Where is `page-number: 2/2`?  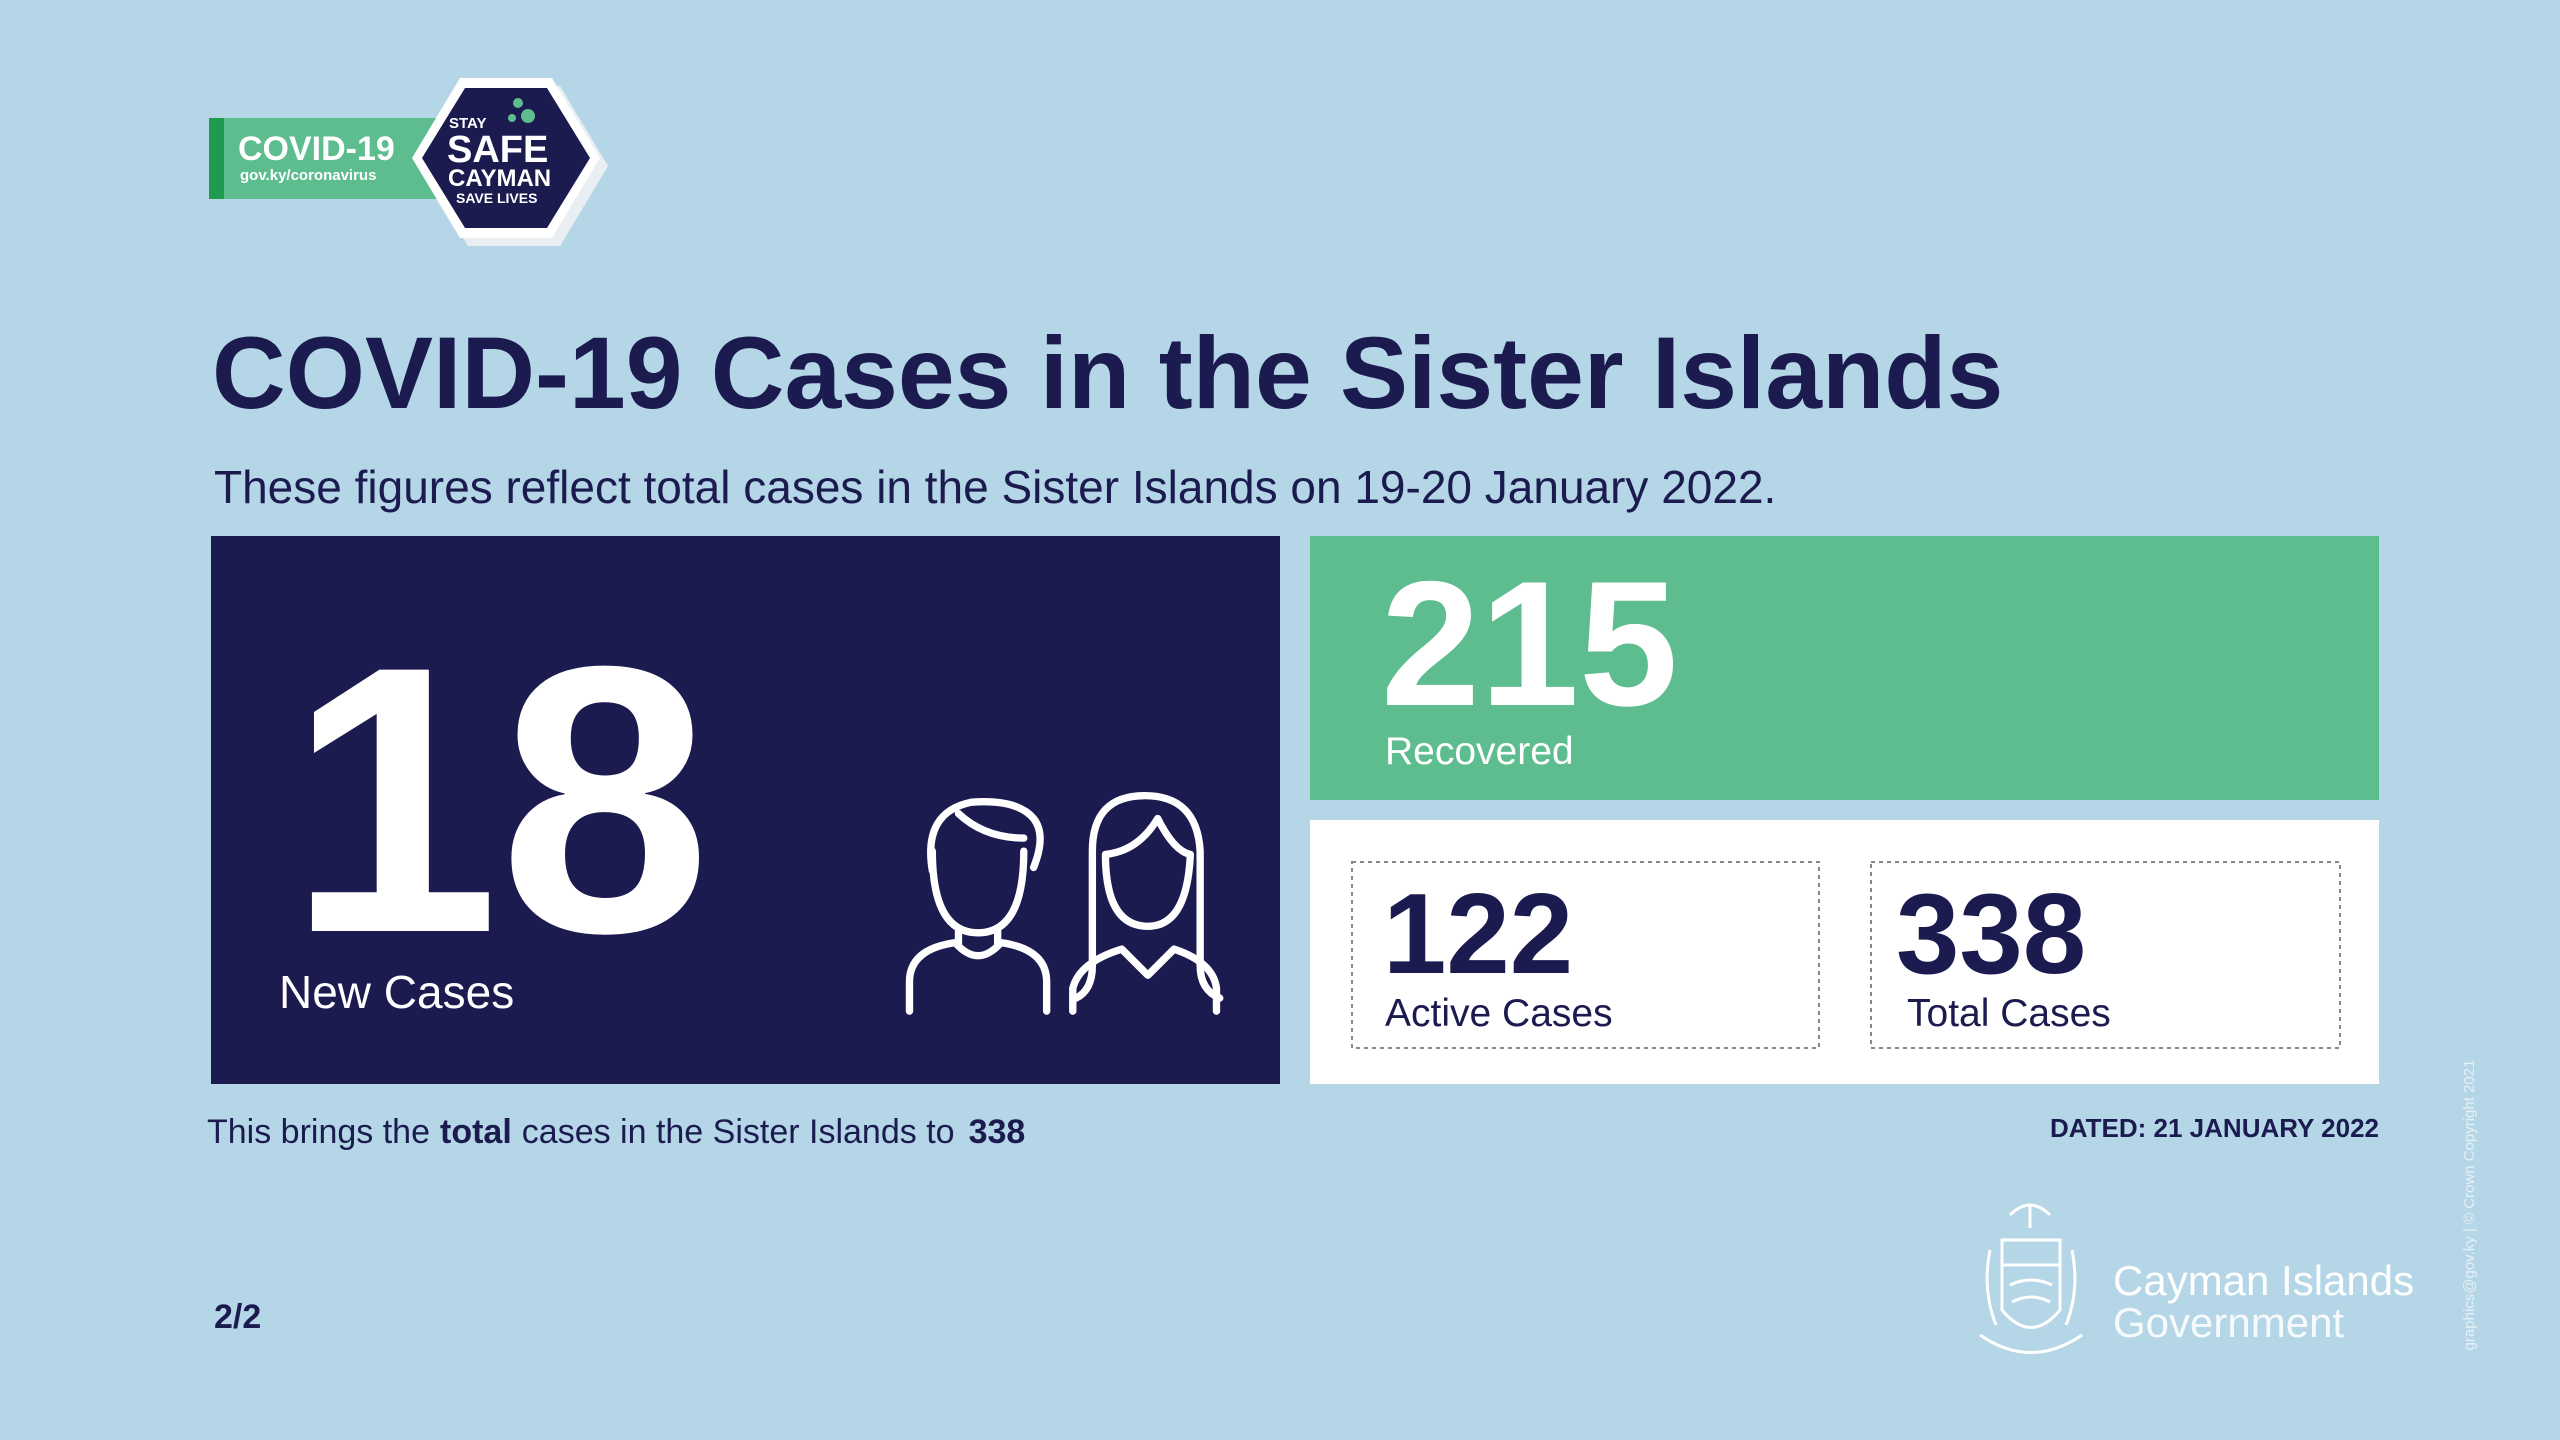 page-number: 2/2 is located at coordinates (237, 1317).